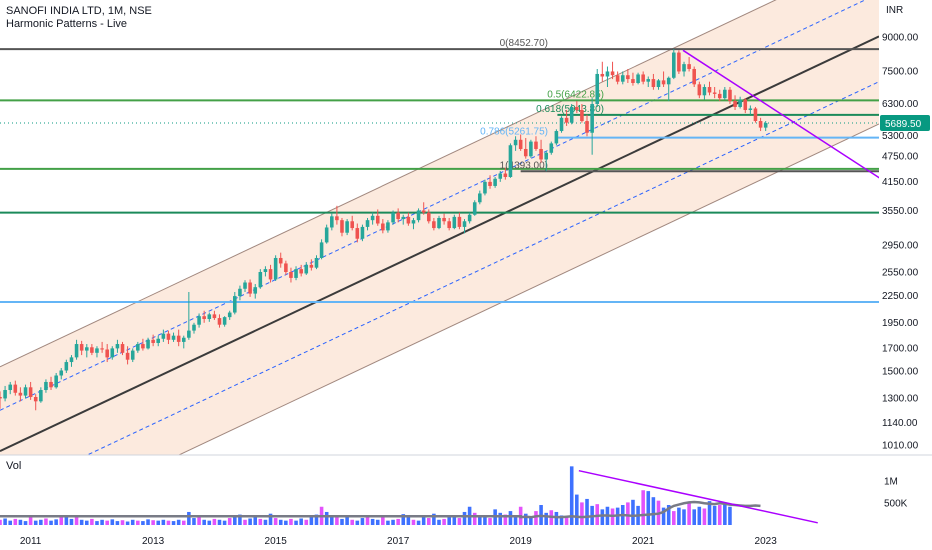 The image size is (932, 550). Describe the element at coordinates (409, 495) in the screenshot. I see `volume-plot-area` at that location.